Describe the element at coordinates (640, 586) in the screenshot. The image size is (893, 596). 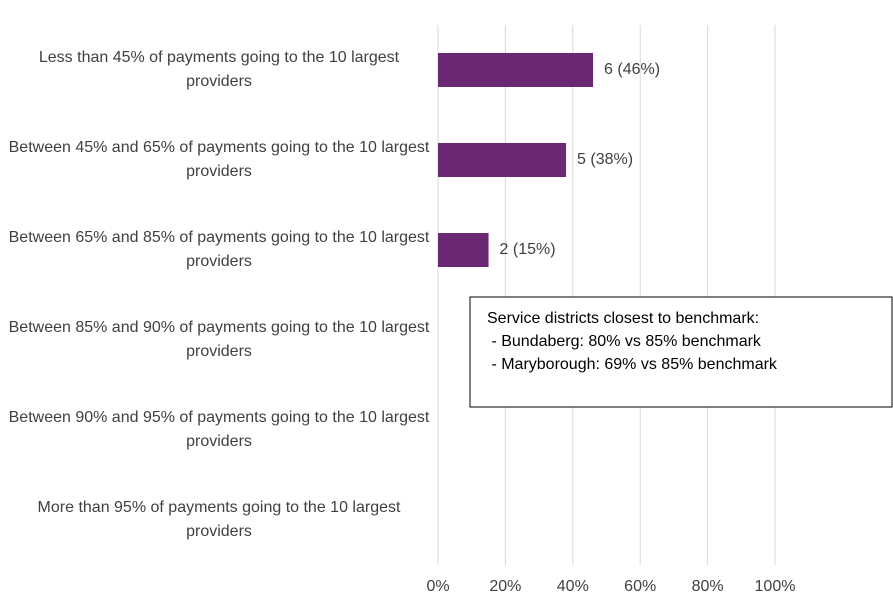
I see `x-tick-label: 60%` at that location.